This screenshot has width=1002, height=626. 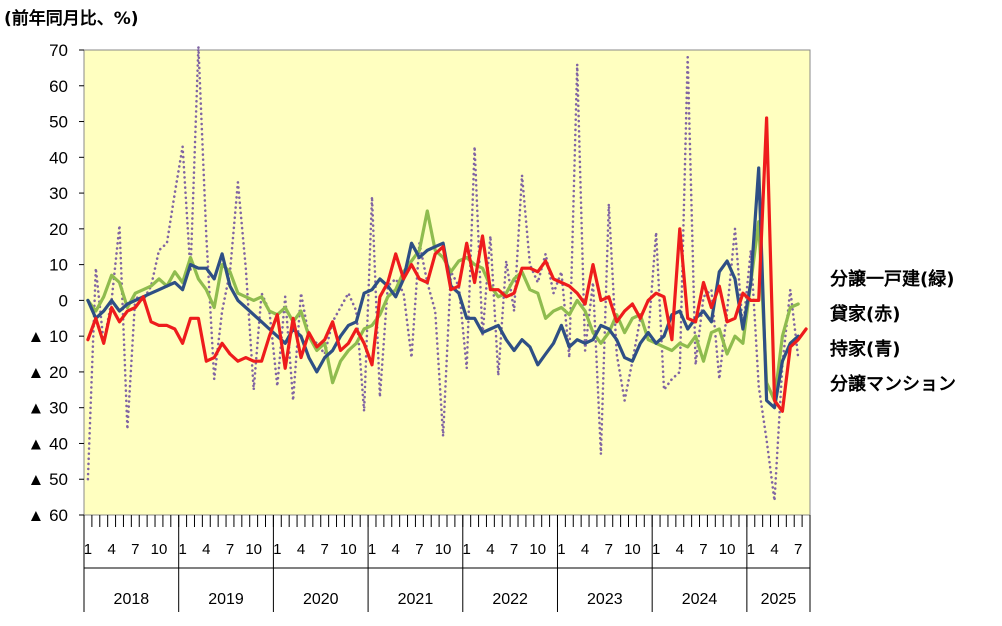 I want to click on year-label: 2023, so click(x=605, y=599).